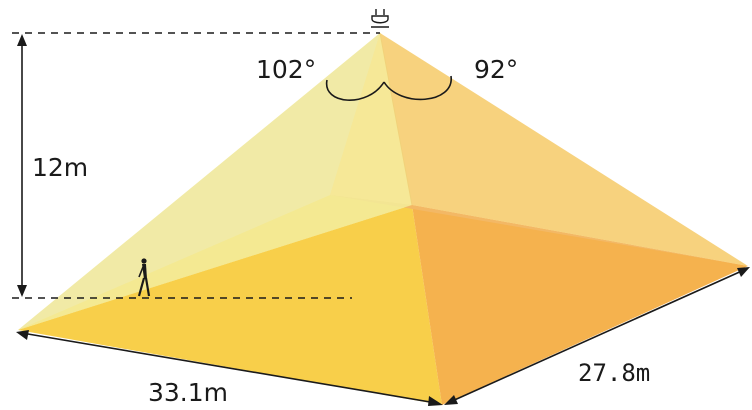  Describe the element at coordinates (743, 272) in the screenshot. I see `depth-arrow-head-right` at that location.